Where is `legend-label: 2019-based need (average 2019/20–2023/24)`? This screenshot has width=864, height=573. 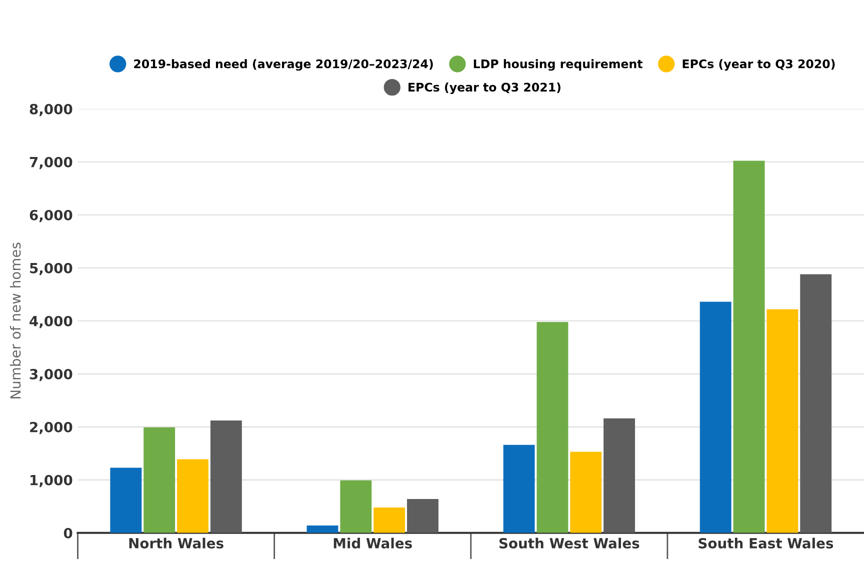 legend-label: 2019-based need (average 2019/20–2023/24) is located at coordinates (283, 65).